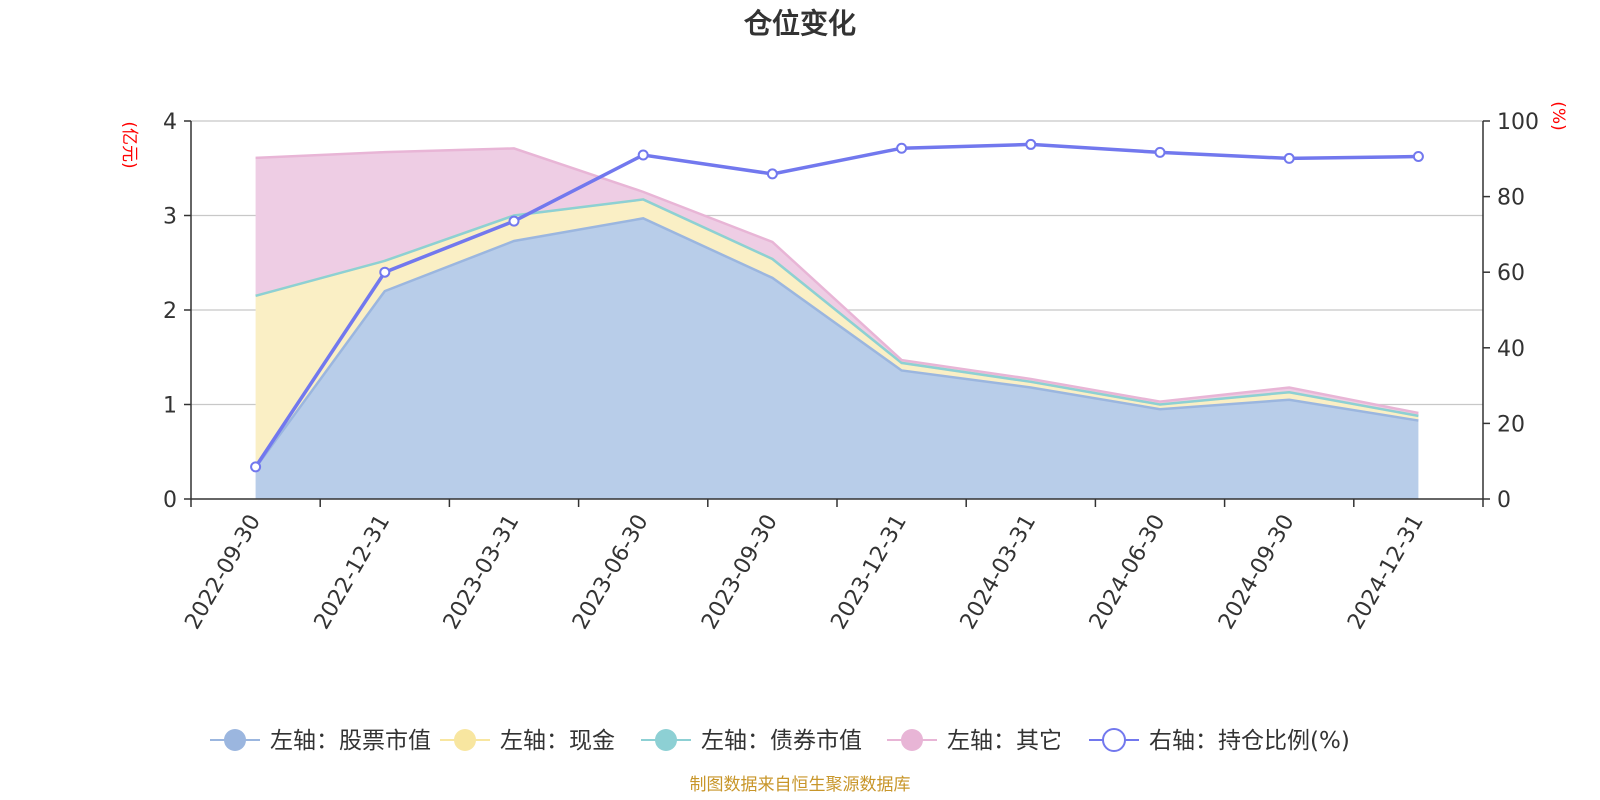 The width and height of the screenshot is (1600, 800). What do you see at coordinates (350, 741) in the screenshot?
I see `legend-label: 左轴：股票市值` at bounding box center [350, 741].